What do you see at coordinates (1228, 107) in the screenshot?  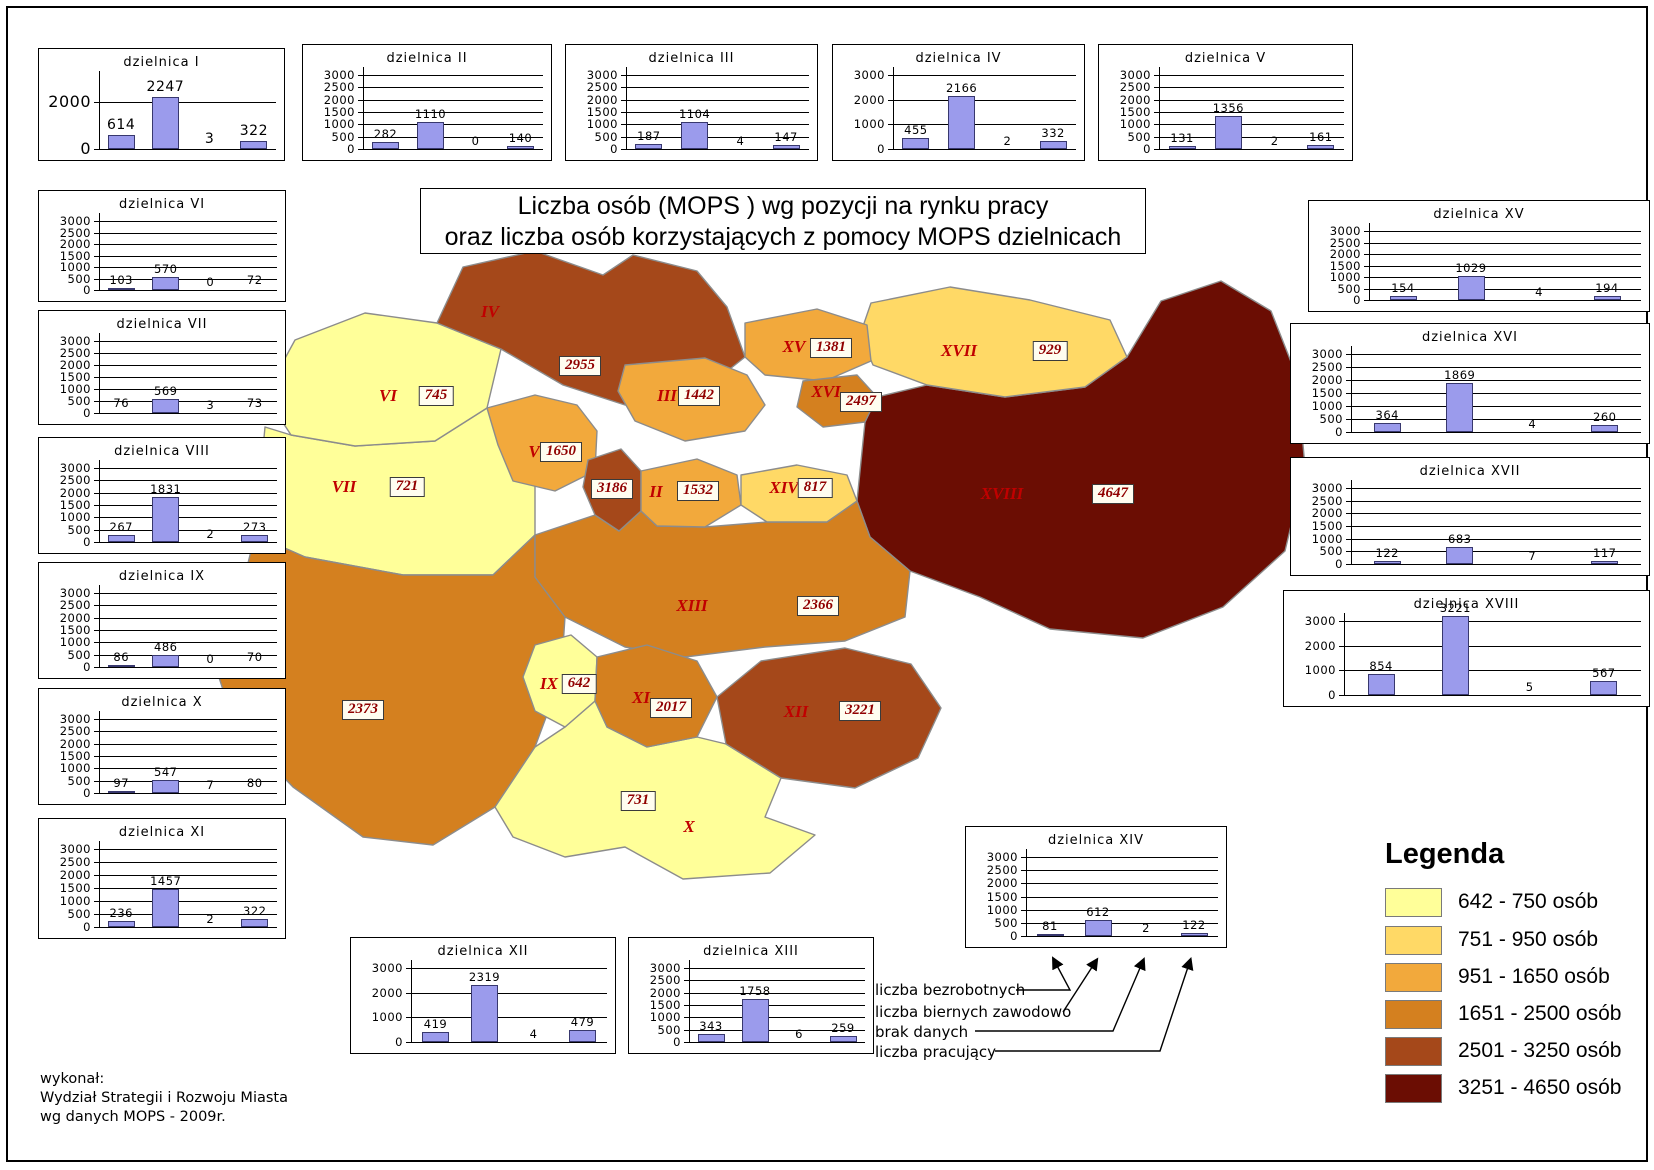 I see `bar-value-label: 1356` at bounding box center [1228, 107].